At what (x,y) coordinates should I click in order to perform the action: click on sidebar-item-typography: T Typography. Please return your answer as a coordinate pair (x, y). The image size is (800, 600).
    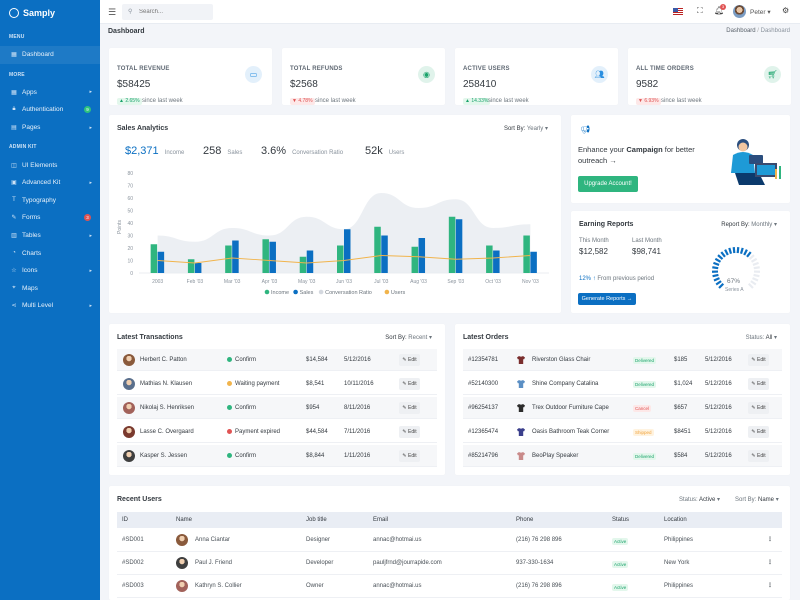
    Looking at the image, I should click on (50, 201).